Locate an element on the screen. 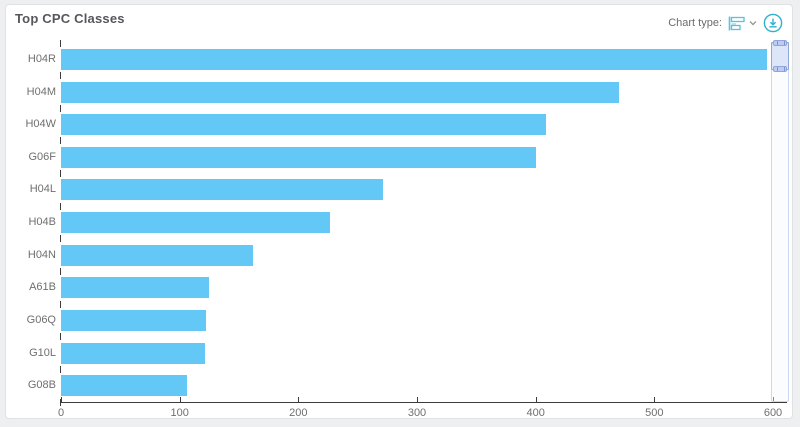 The height and width of the screenshot is (427, 800). category-label-H04N: H04N is located at coordinates (41, 254).